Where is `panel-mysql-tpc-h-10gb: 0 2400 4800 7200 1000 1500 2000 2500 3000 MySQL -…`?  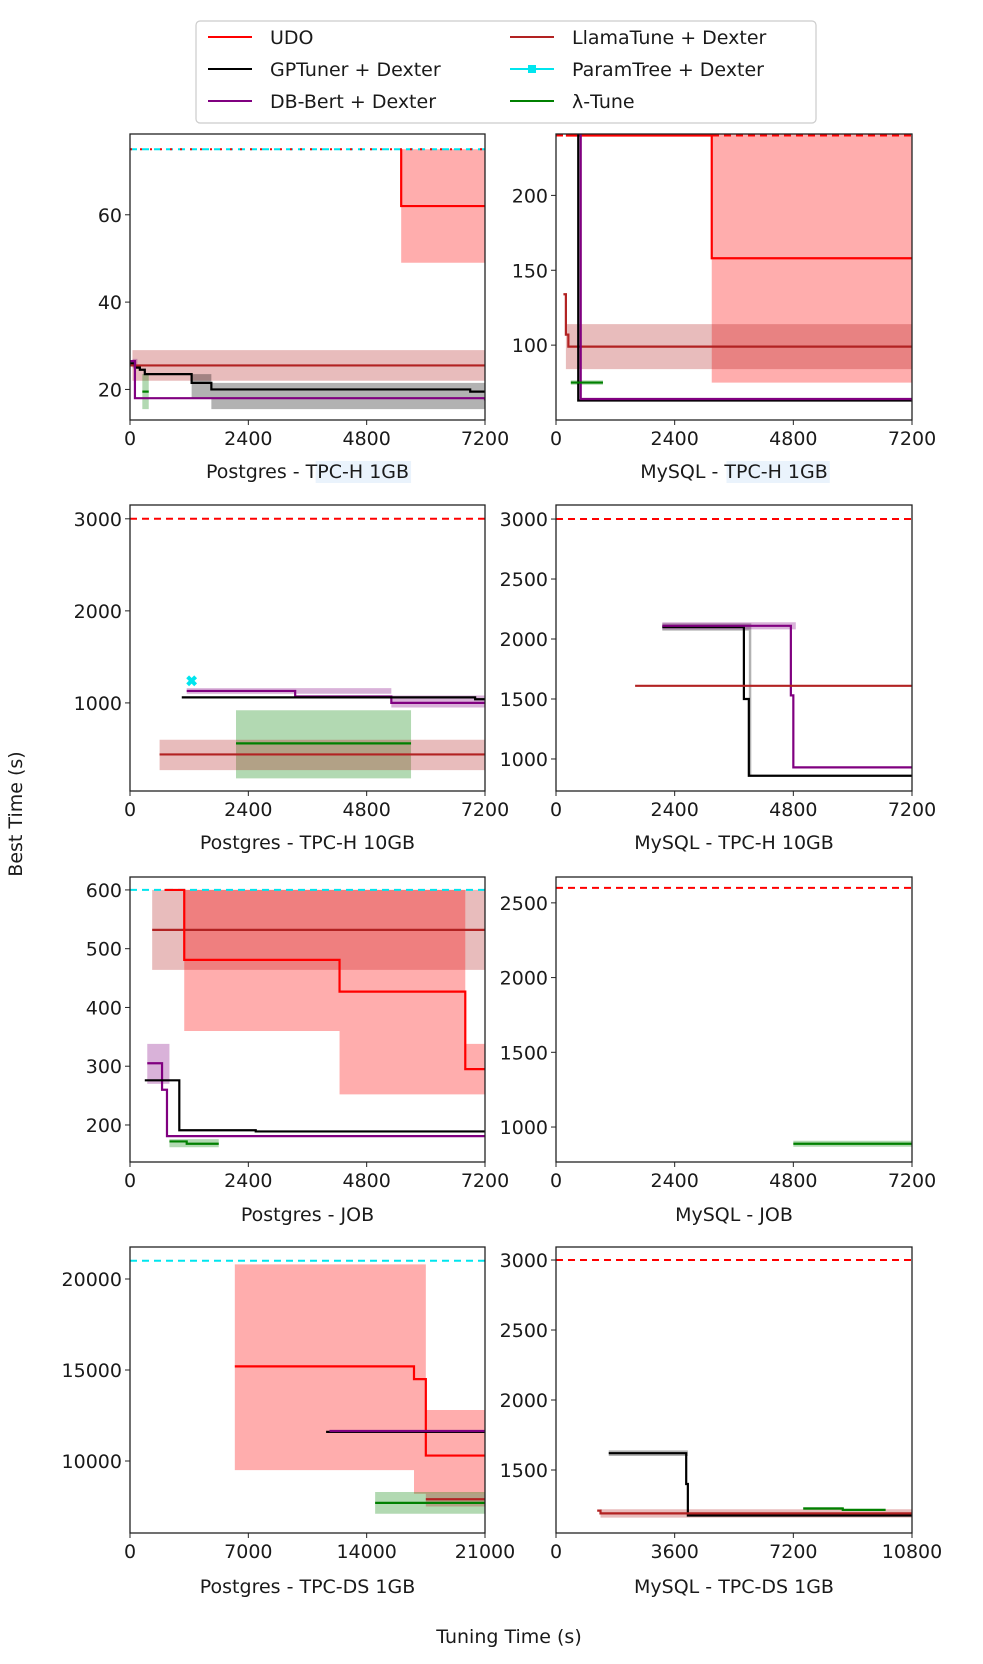 panel-mysql-tpc-h-10gb: 0 2400 4800 7200 1000 1500 2000 2500 3000 MySQL -… is located at coordinates (718, 679).